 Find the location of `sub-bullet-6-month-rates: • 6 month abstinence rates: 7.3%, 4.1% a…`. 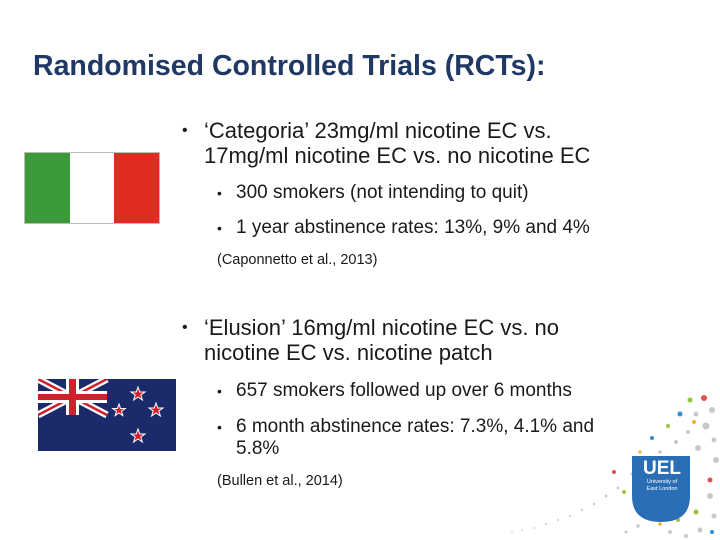

sub-bullet-6-month-rates: • 6 month abstinence rates: 7.3%, 4.1% a… is located at coordinates (406, 438).